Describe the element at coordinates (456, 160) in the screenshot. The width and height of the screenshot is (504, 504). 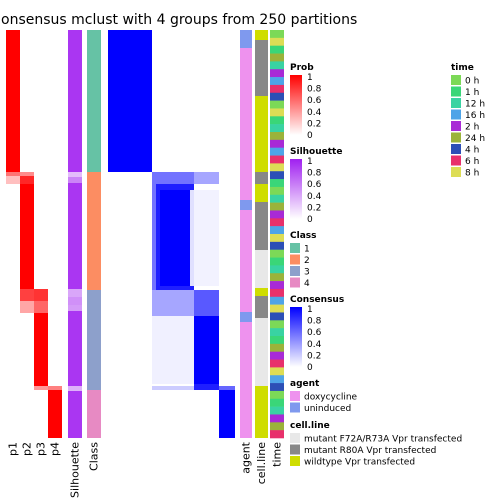
I see `legend-swatch-6-h` at that location.